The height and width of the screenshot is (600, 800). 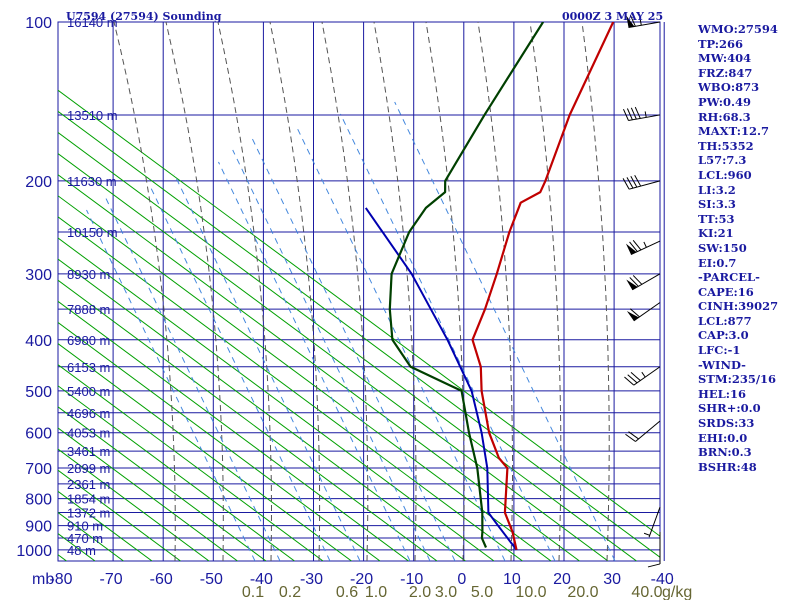 I want to click on index-line: EI:0.7, so click(x=717, y=262).